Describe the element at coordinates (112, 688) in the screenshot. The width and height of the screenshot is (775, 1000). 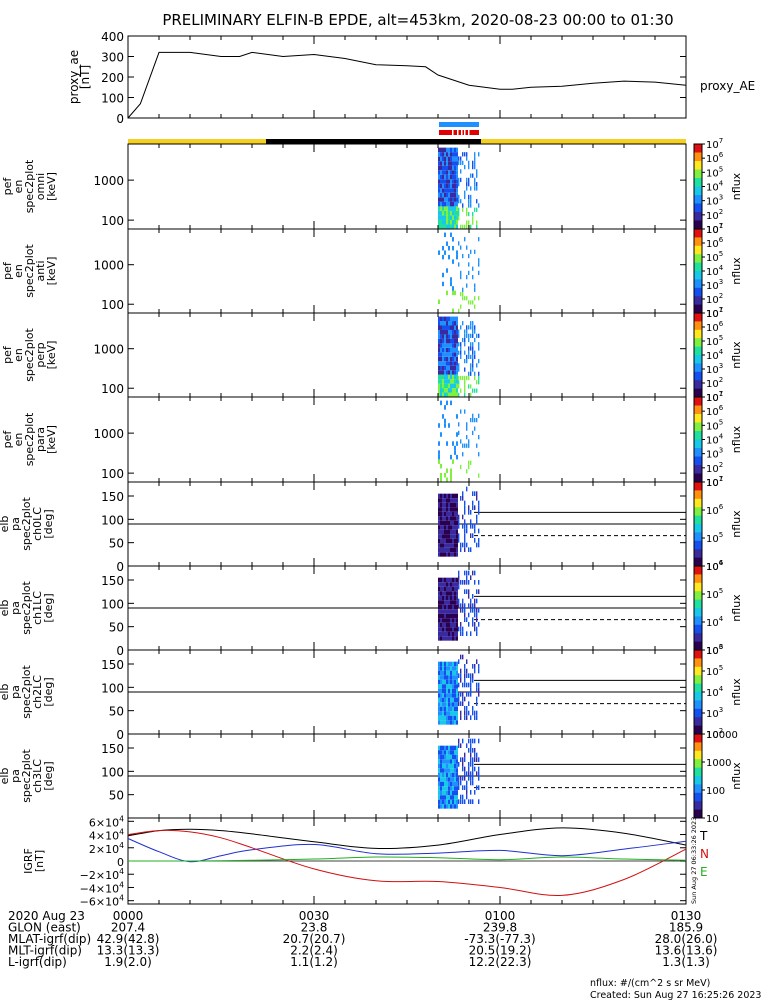
I see `pa-ch2-ytick-label-2: 100` at that location.